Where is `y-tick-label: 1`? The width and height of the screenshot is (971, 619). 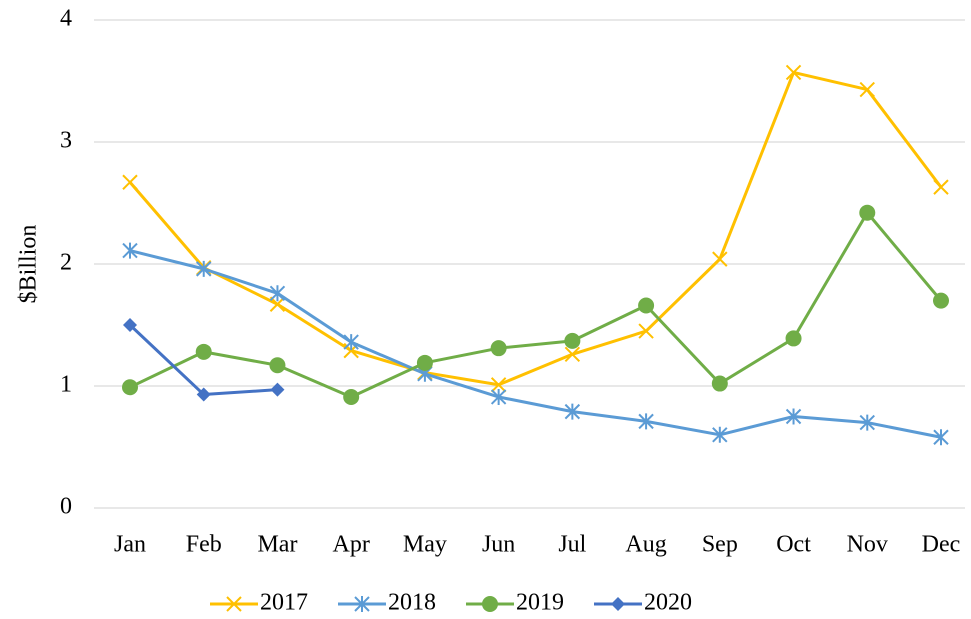
y-tick-label: 1 is located at coordinates (66, 385).